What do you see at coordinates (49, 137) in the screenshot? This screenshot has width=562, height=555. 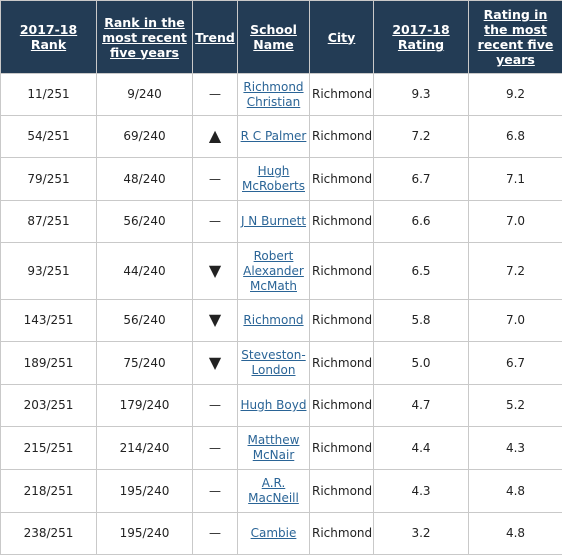 I see `rank-cell: 54/251` at bounding box center [49, 137].